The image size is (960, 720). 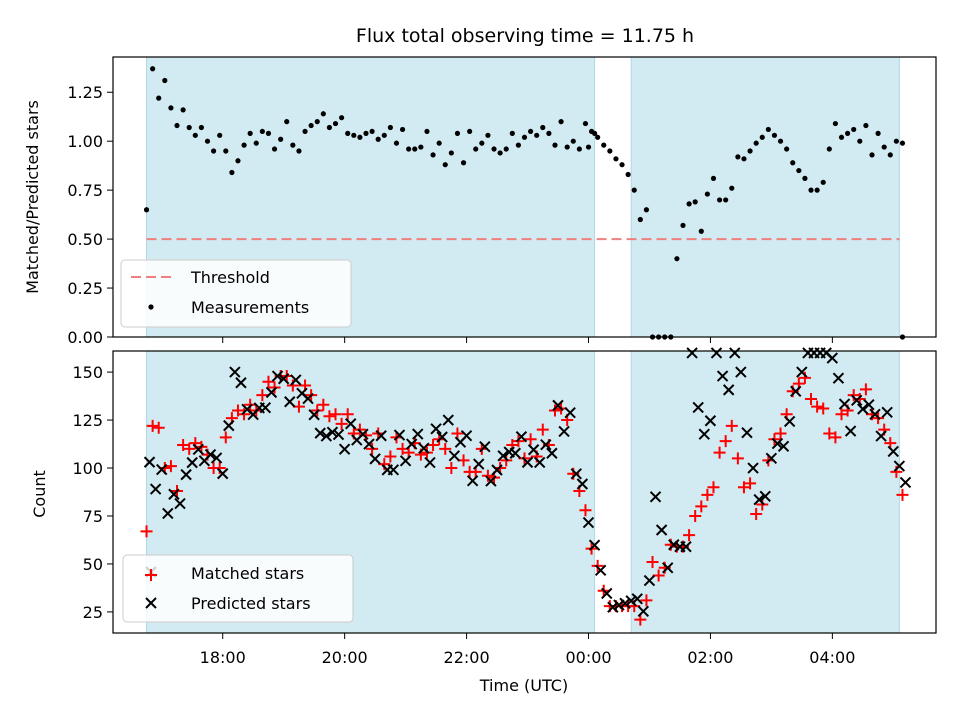 What do you see at coordinates (93, 612) in the screenshot?
I see `bottom-y-tick-label: 25` at bounding box center [93, 612].